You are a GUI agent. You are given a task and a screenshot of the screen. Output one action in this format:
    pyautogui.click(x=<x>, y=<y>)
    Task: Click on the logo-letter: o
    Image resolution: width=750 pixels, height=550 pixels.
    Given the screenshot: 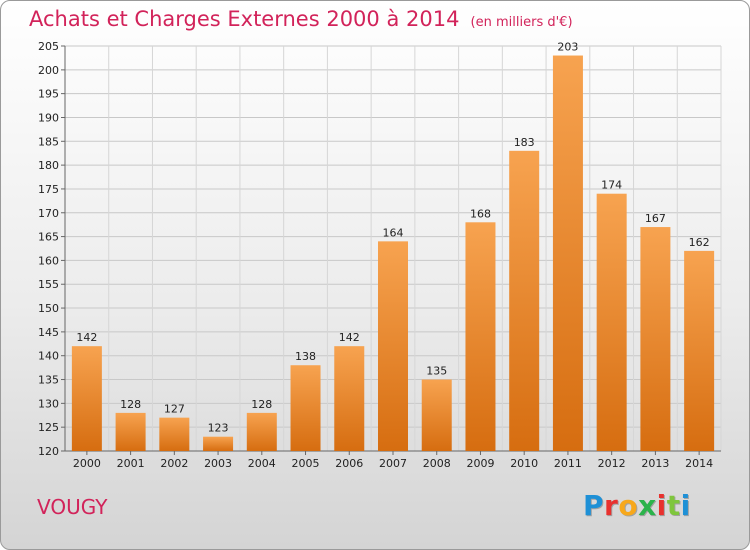 What is the action you would take?
    pyautogui.click(x=628, y=505)
    